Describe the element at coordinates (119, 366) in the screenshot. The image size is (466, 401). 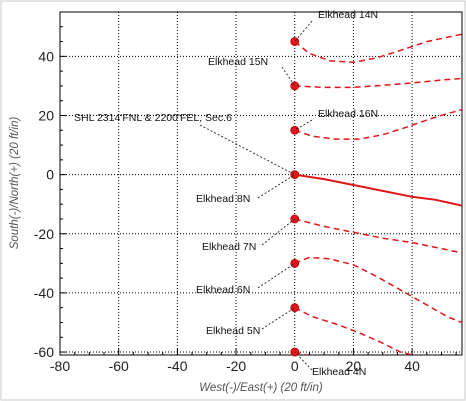
I see `x-tick-label: -60` at that location.